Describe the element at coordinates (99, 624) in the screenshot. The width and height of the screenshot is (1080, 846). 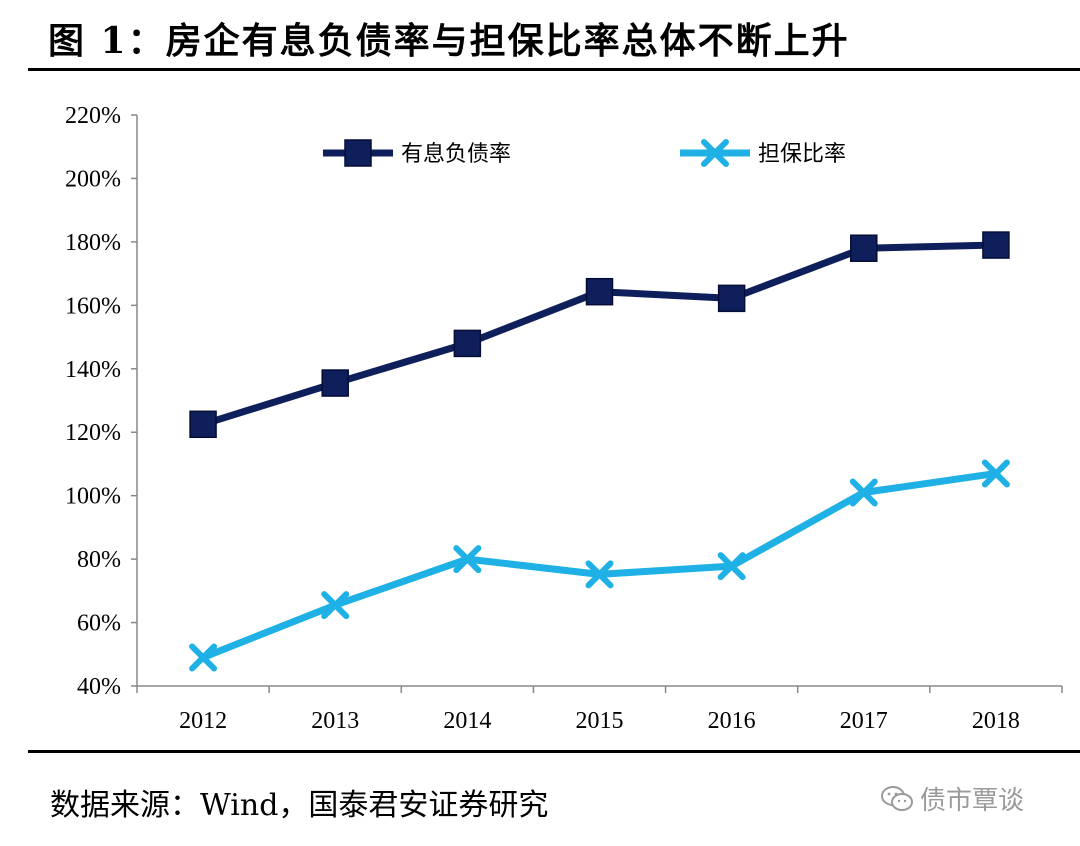
I see `y-tick-label: 60%` at that location.